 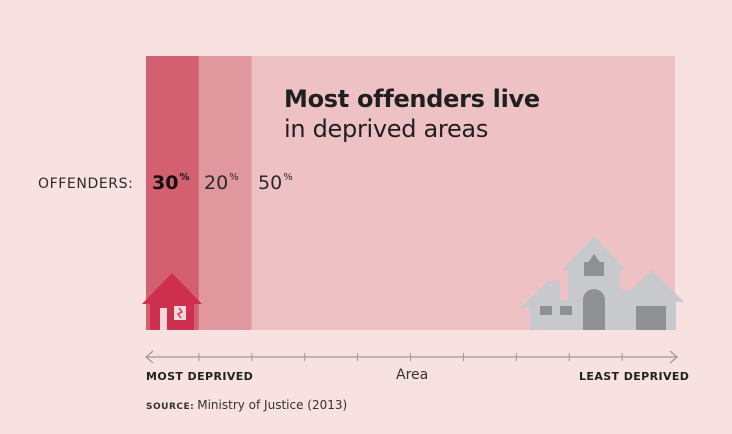 What do you see at coordinates (412, 114) in the screenshot?
I see `chart-title: Most offenders live in deprived areas` at bounding box center [412, 114].